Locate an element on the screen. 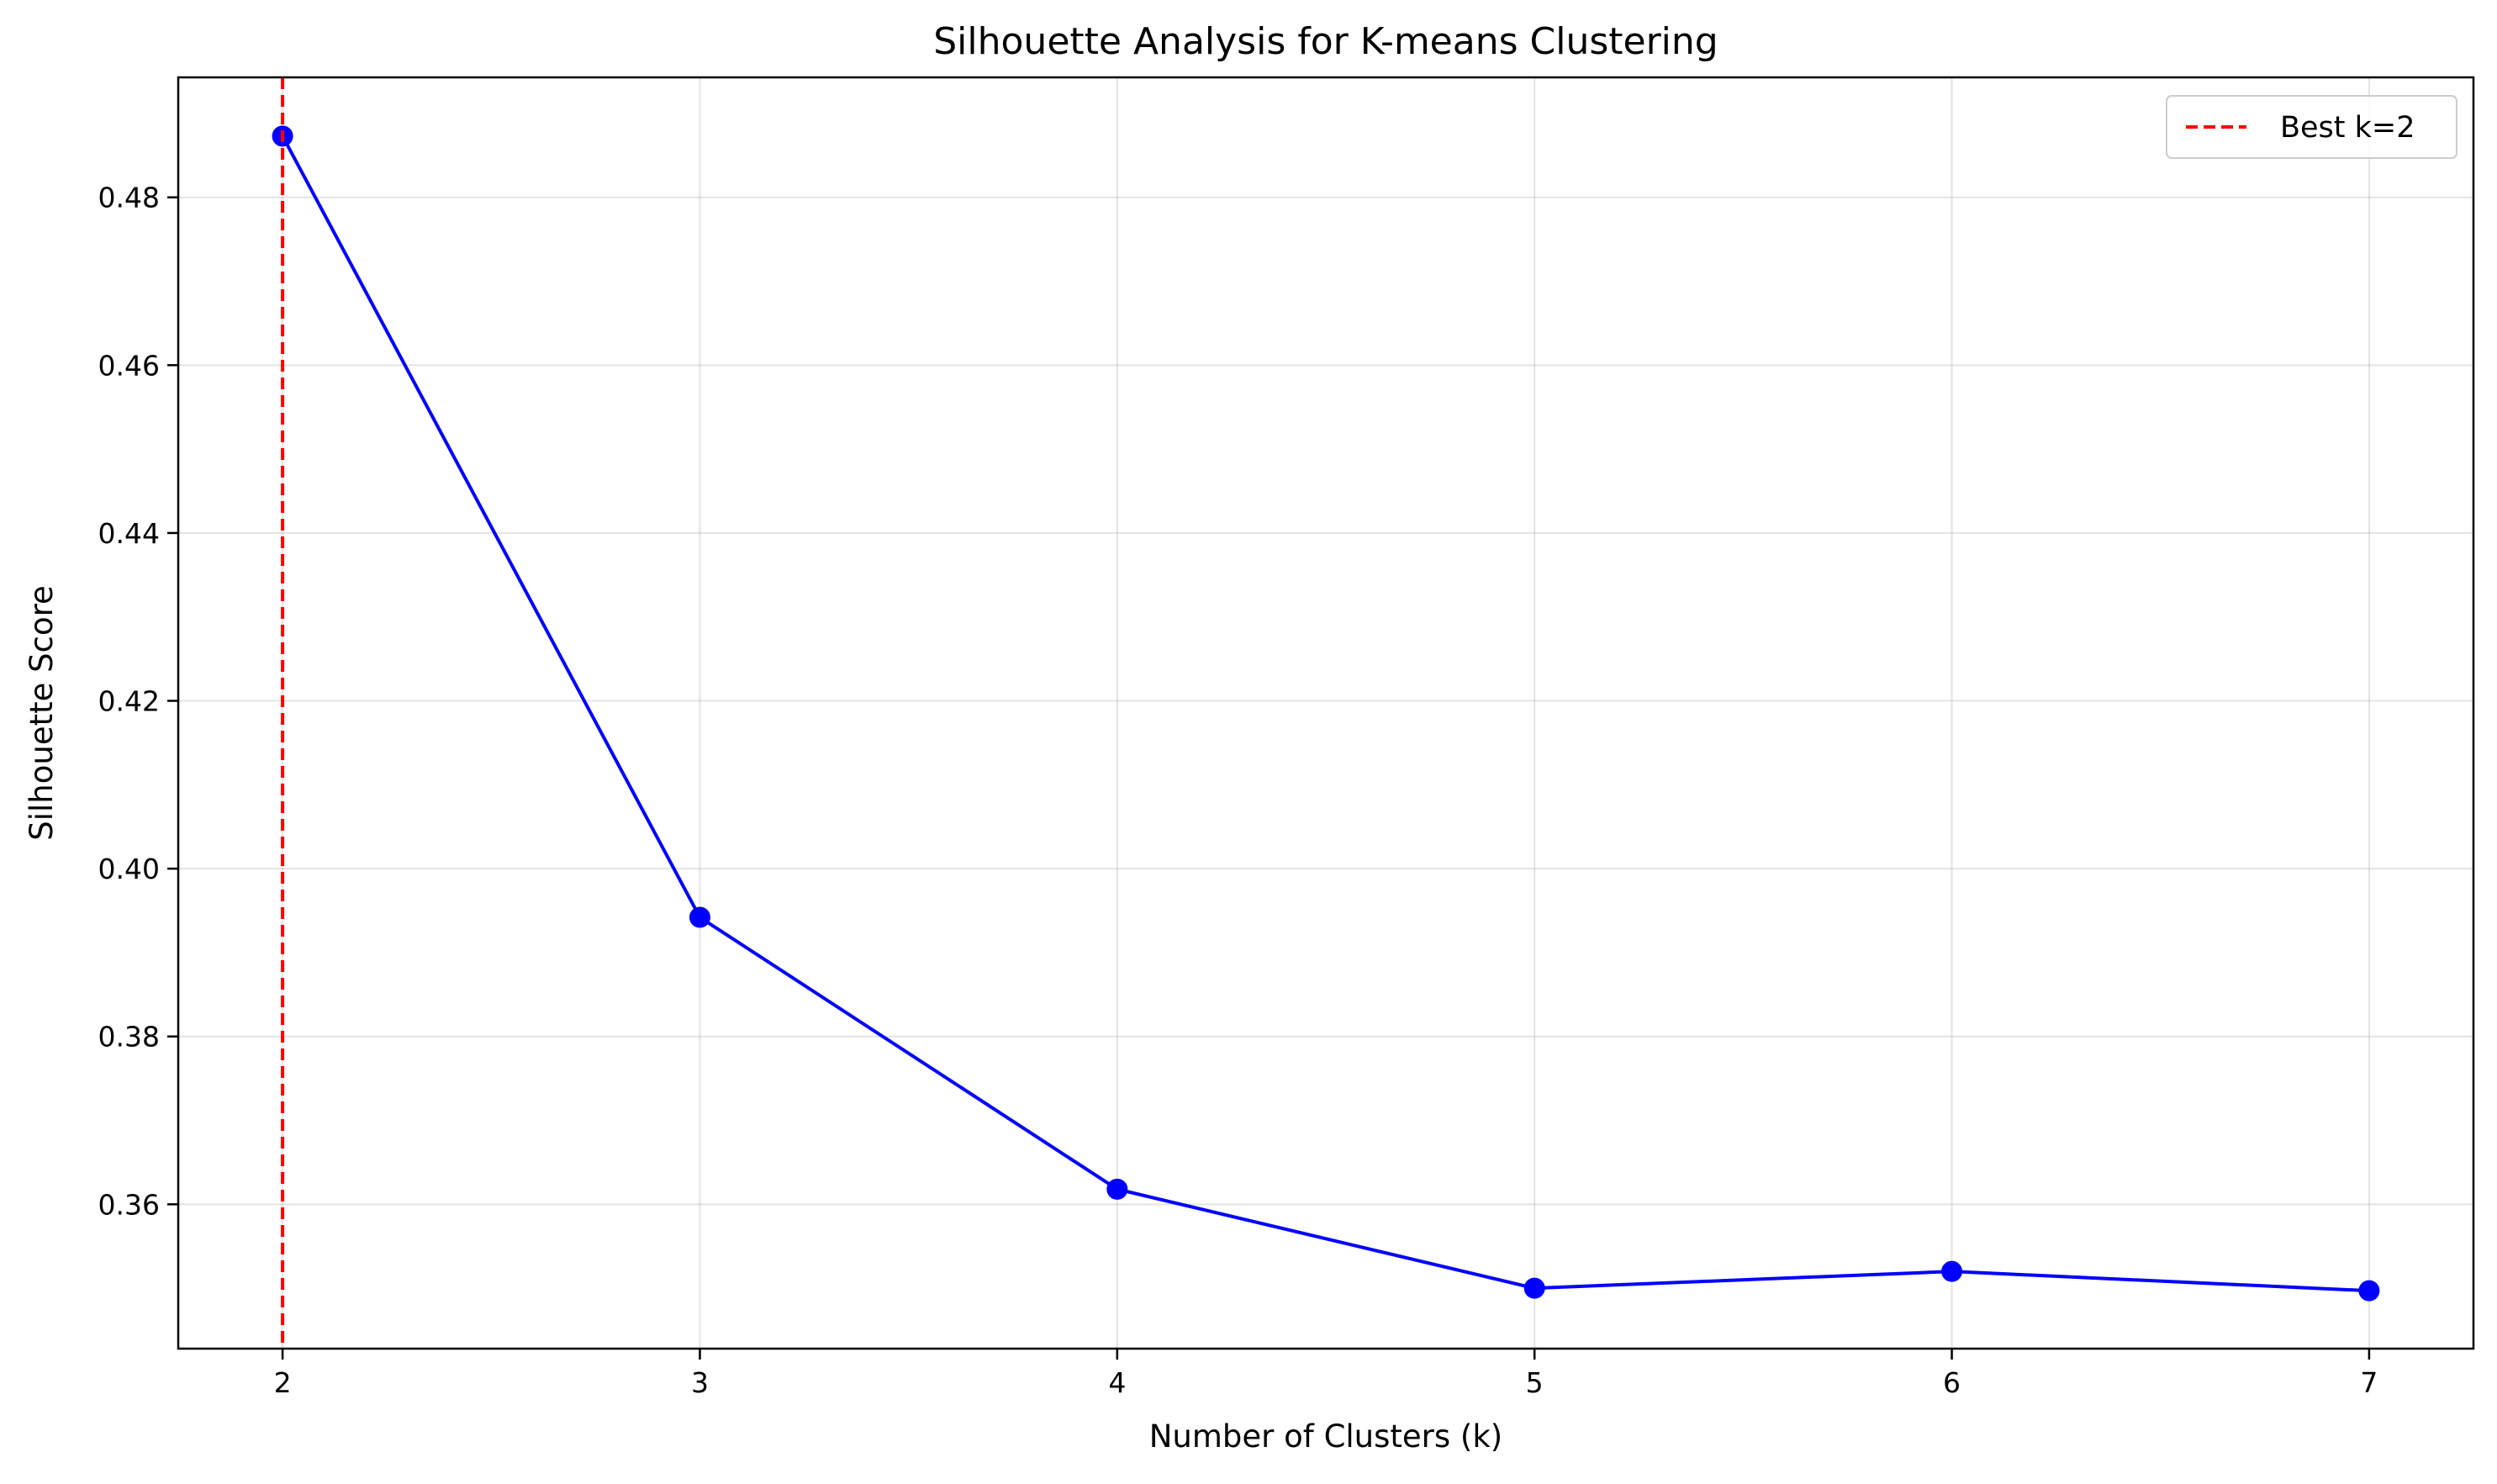 Image resolution: width=2497 pixels, height=1484 pixels. y-tick-label: 0.42 is located at coordinates (129, 701).